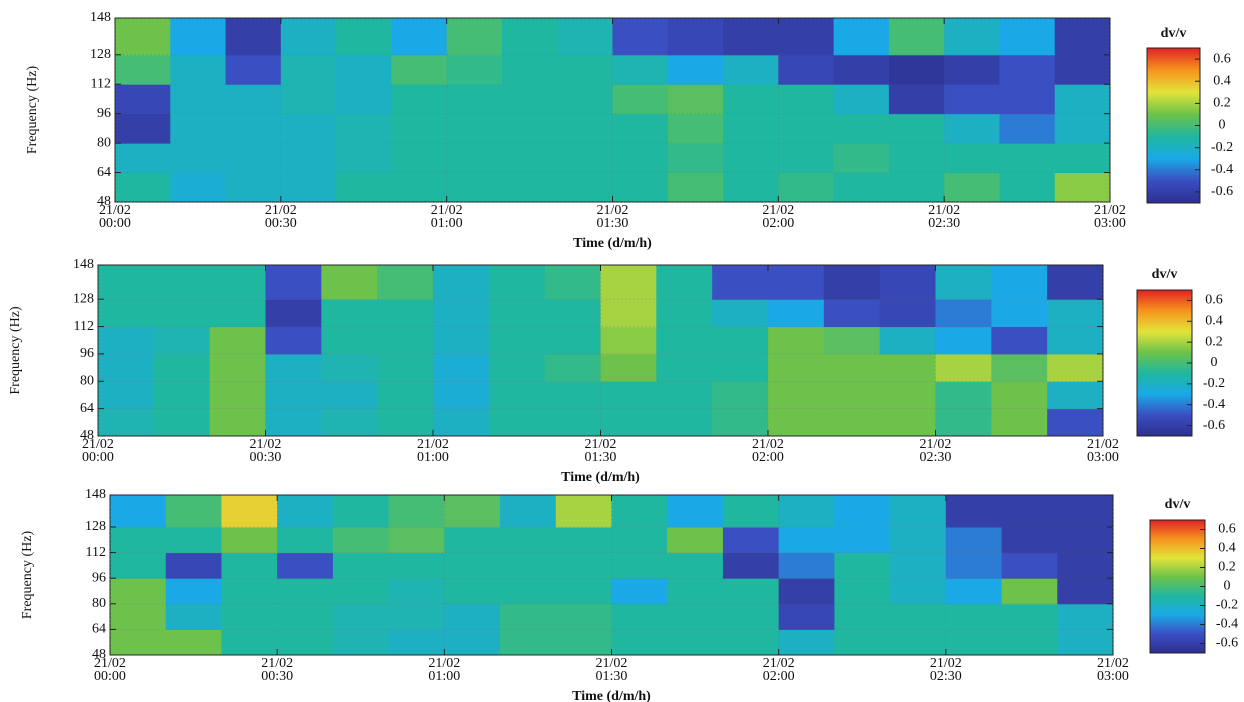  What do you see at coordinates (277, 670) in the screenshot?
I see `x-tick-label: 21/02 00:30` at bounding box center [277, 670].